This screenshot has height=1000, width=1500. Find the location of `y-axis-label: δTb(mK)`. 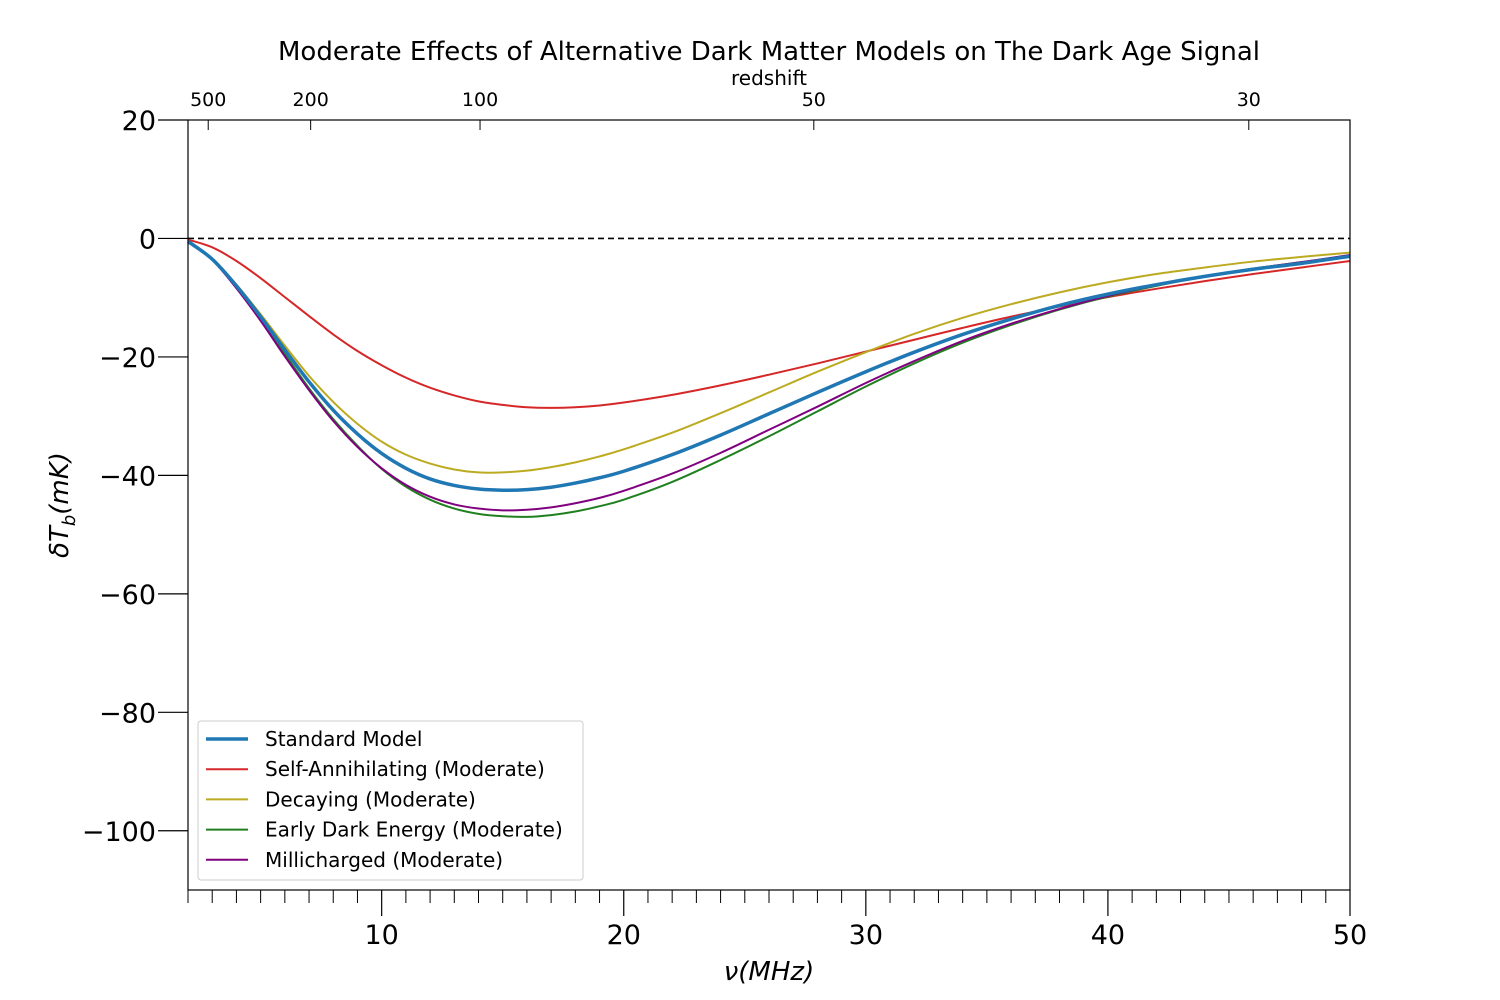

y-axis-label: δTb(mK) is located at coordinates (62, 505).